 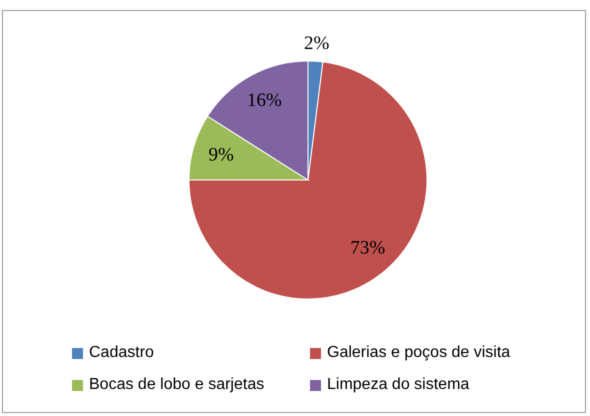 I want to click on data-label: 9%, so click(x=221, y=155).